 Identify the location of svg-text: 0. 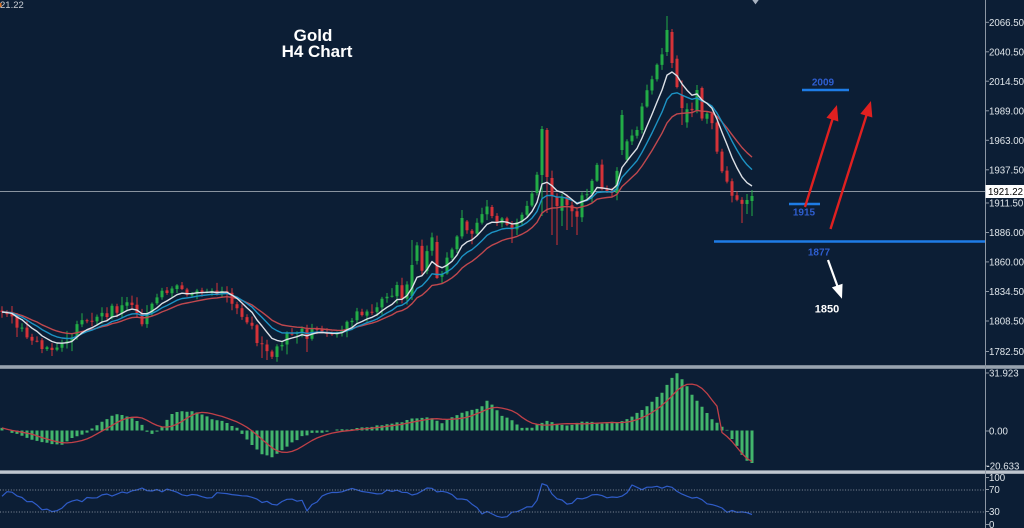
(992, 524).